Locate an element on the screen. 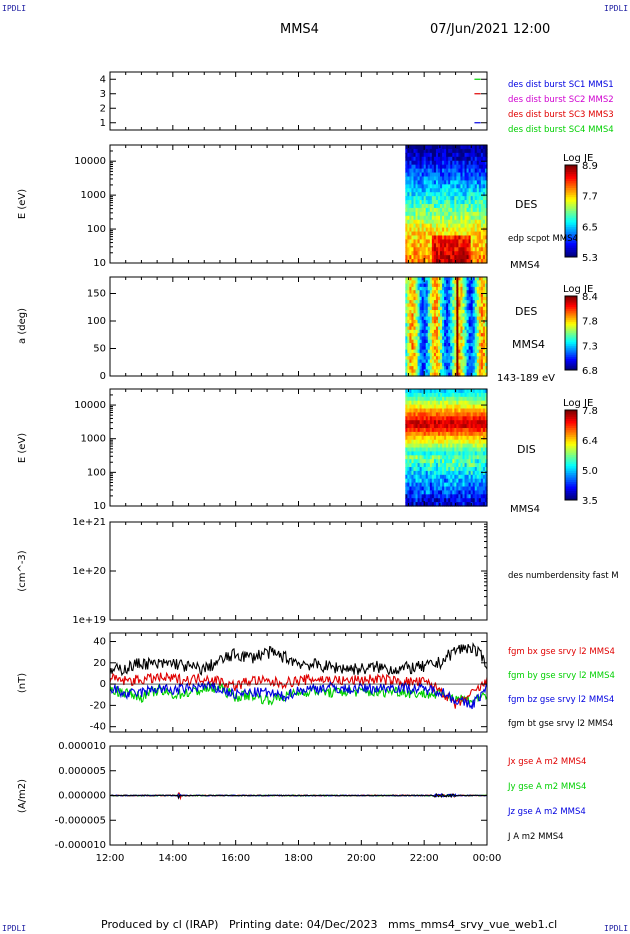 Image resolution: width=630 pixels, height=934 pixels. corner-label-bottom-left: IPDLI is located at coordinates (14, 928).